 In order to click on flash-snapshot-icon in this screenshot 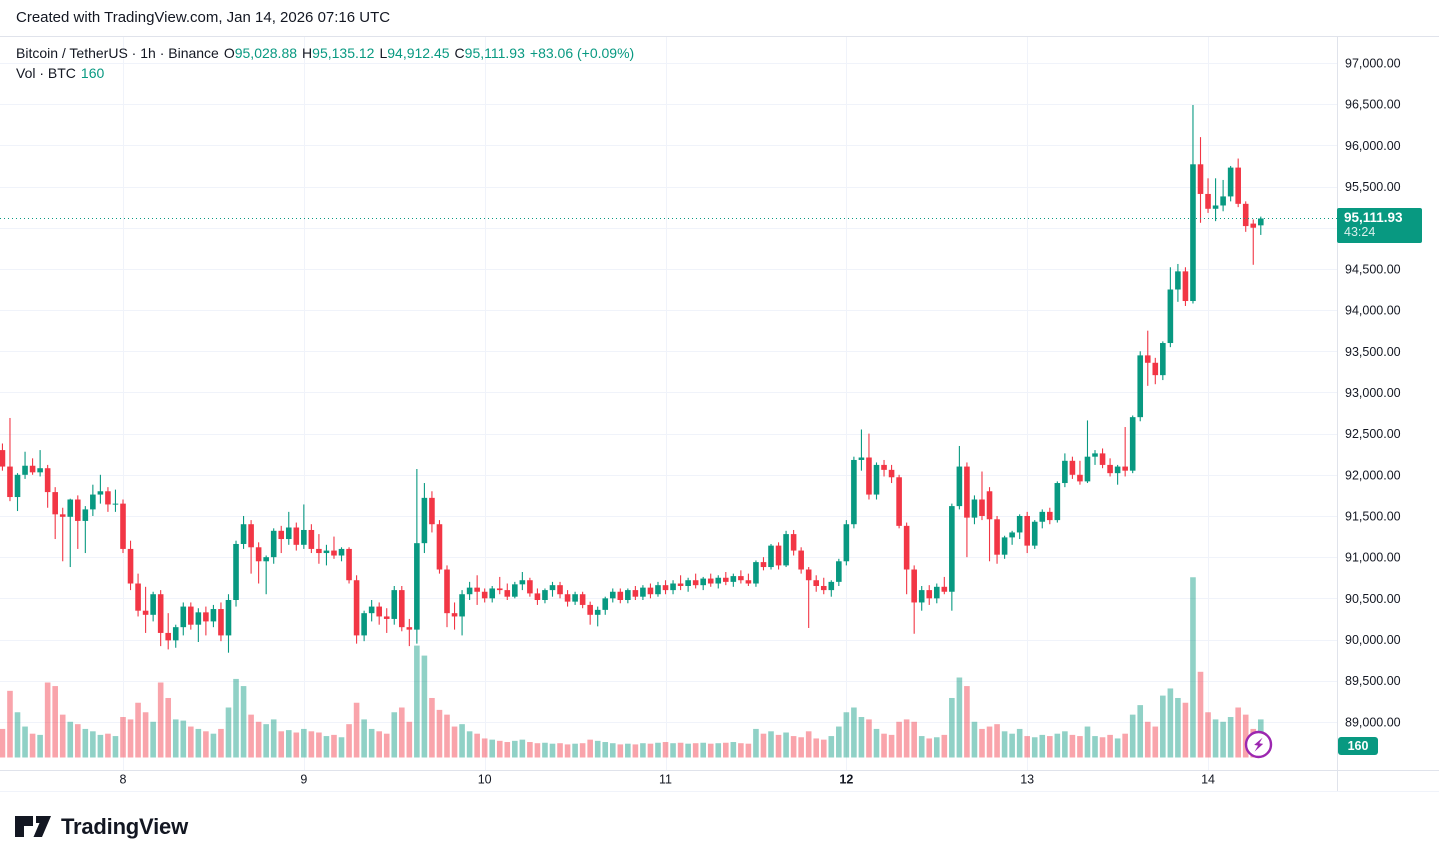, I will do `click(1258, 744)`.